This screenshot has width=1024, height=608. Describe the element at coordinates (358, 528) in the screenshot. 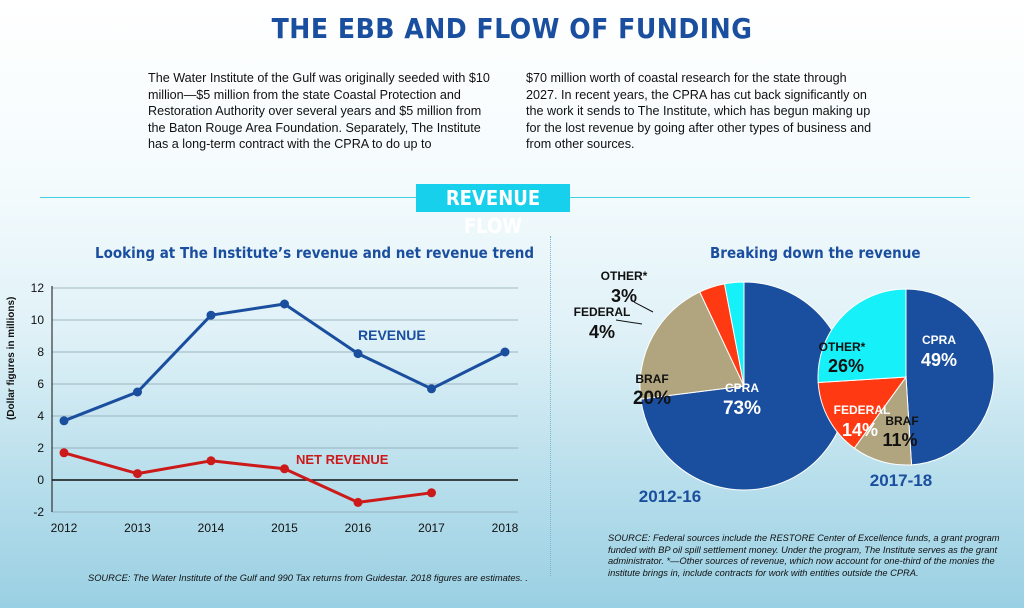

I see `x-tick-label: 2016` at that location.